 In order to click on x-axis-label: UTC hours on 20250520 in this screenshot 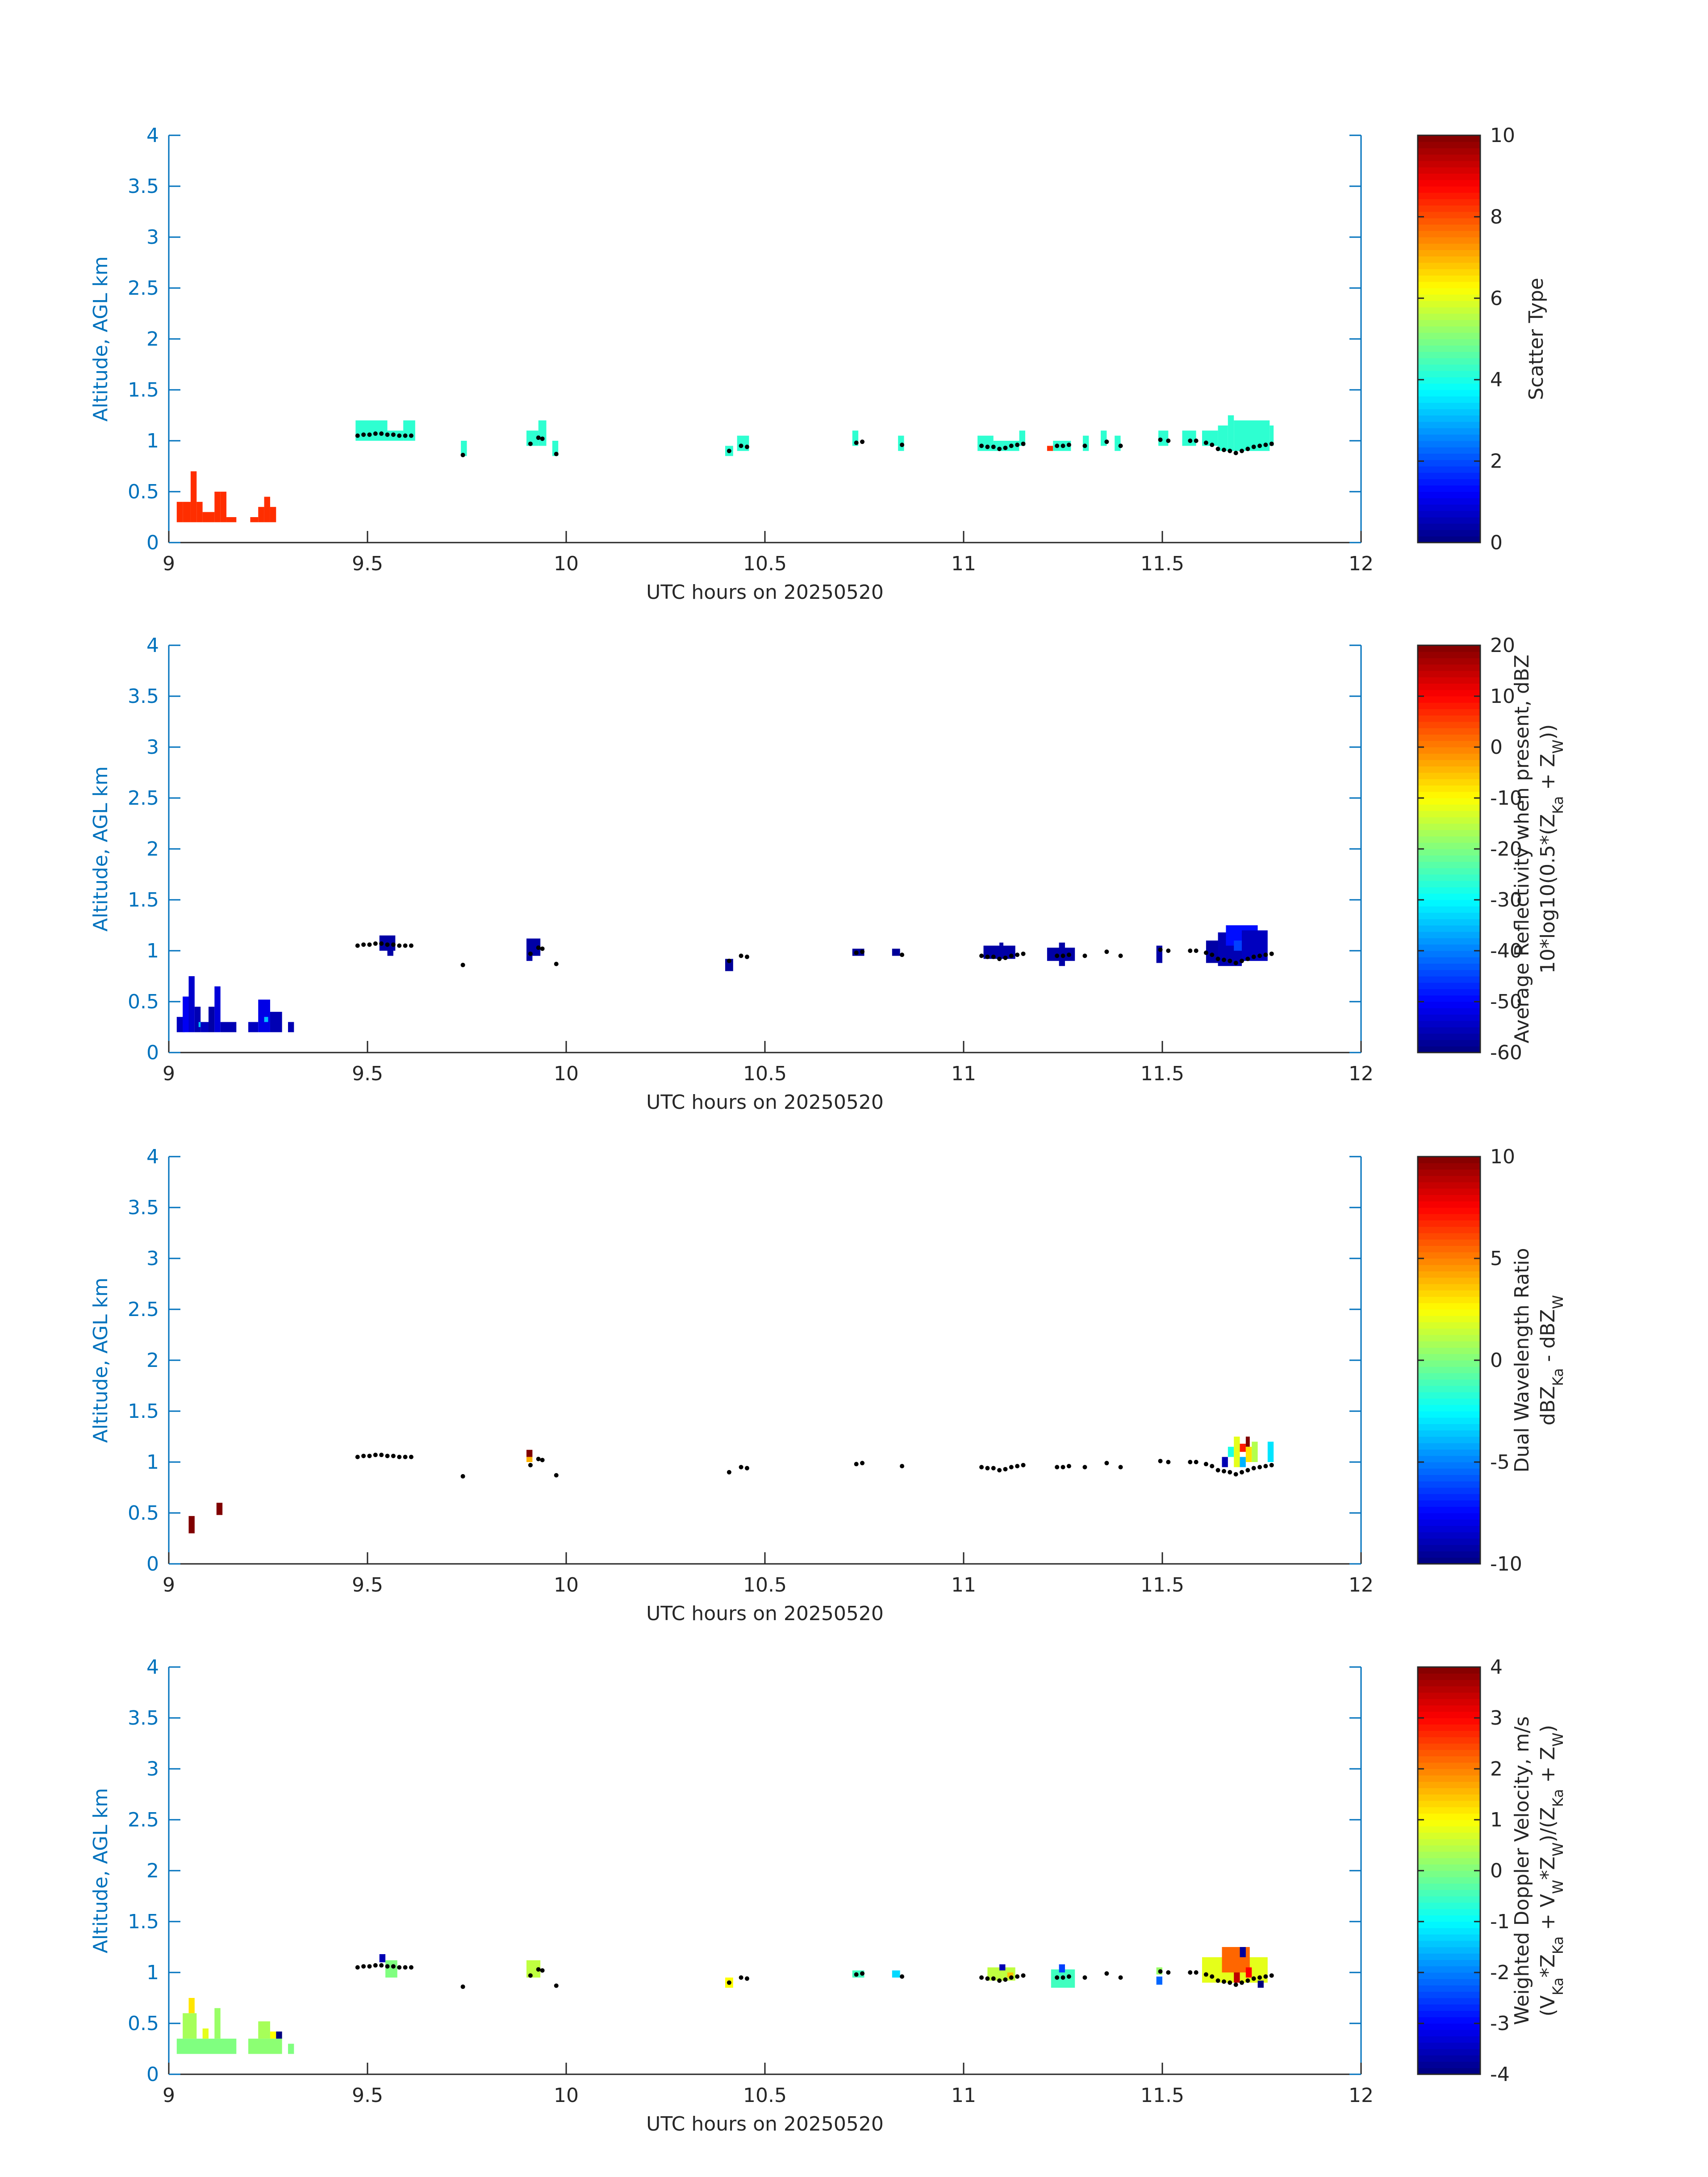, I will do `click(765, 592)`.